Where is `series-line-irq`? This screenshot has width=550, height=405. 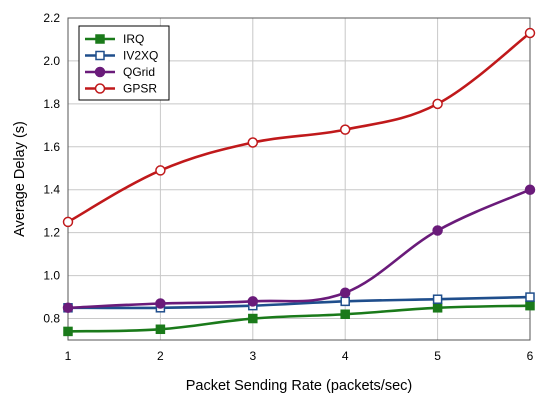 series-line-irq is located at coordinates (299, 318).